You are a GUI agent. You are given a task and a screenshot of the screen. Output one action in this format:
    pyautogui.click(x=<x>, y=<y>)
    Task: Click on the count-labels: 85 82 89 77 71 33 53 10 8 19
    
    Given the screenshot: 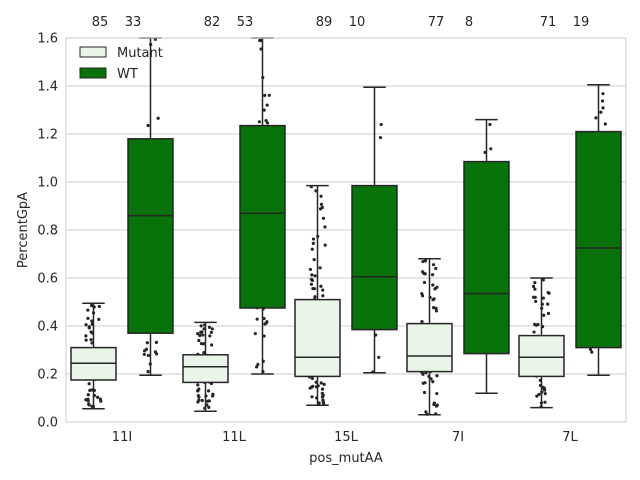 What is the action you would take?
    pyautogui.click(x=341, y=22)
    